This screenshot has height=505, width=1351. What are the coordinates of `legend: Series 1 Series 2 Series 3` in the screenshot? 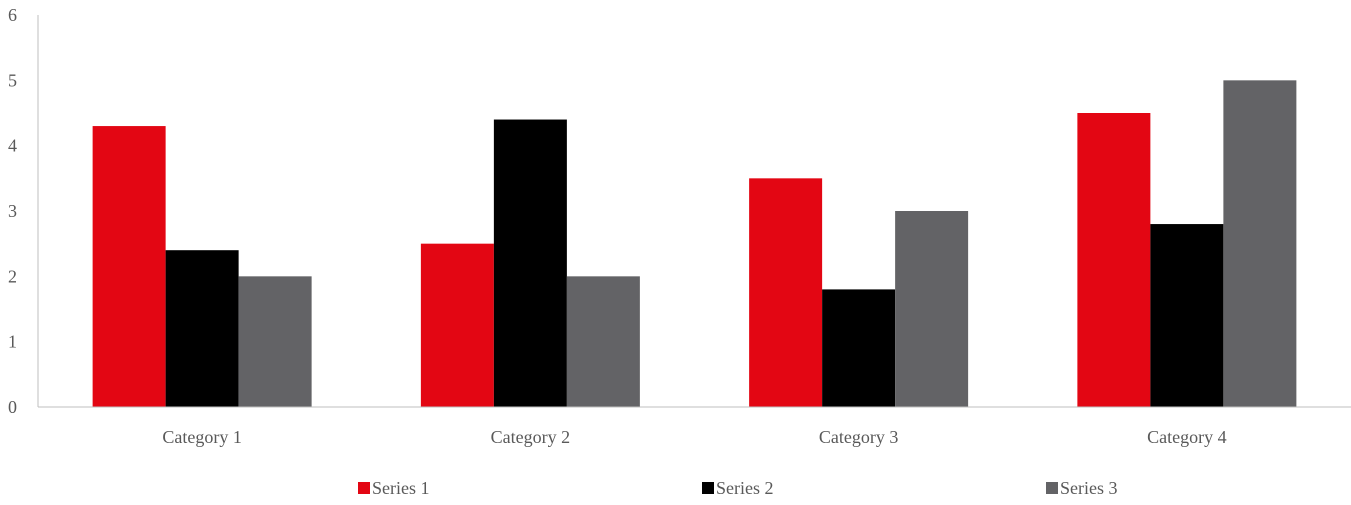 It's located at (738, 488).